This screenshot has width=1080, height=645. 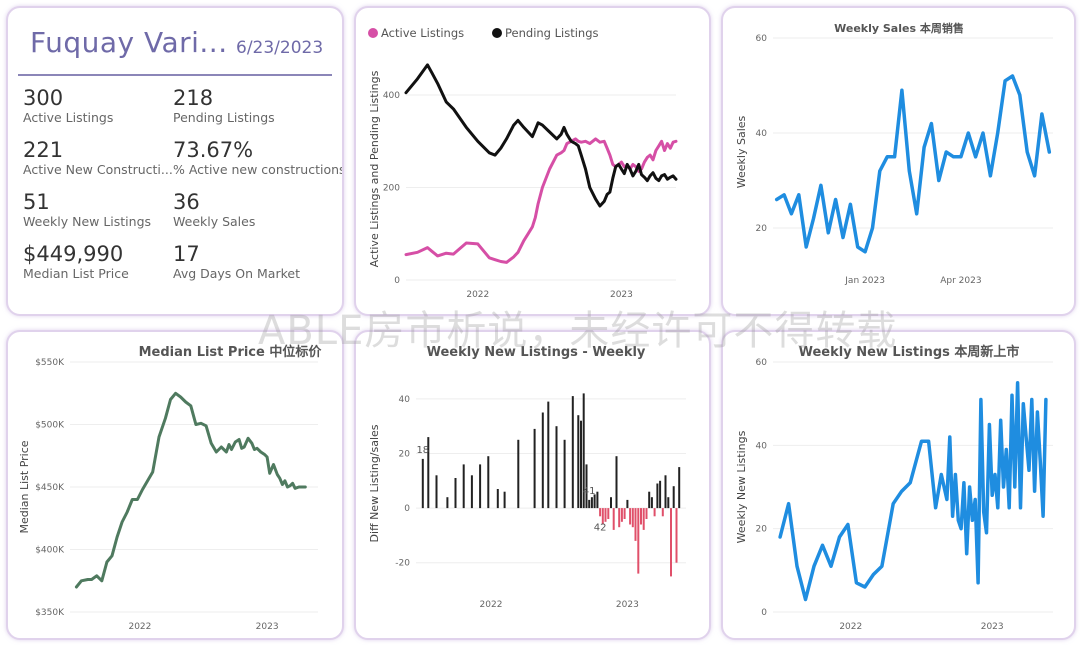 What do you see at coordinates (864, 281) in the screenshot?
I see `x-tick-label: Jan 2023` at bounding box center [864, 281].